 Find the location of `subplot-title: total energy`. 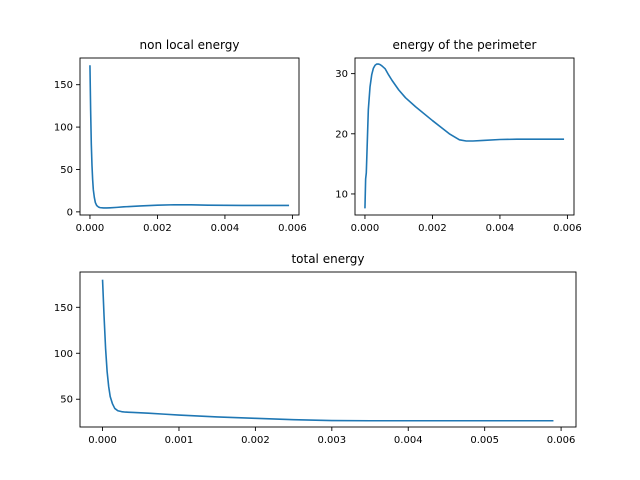

subplot-title: total energy is located at coordinates (327, 259).